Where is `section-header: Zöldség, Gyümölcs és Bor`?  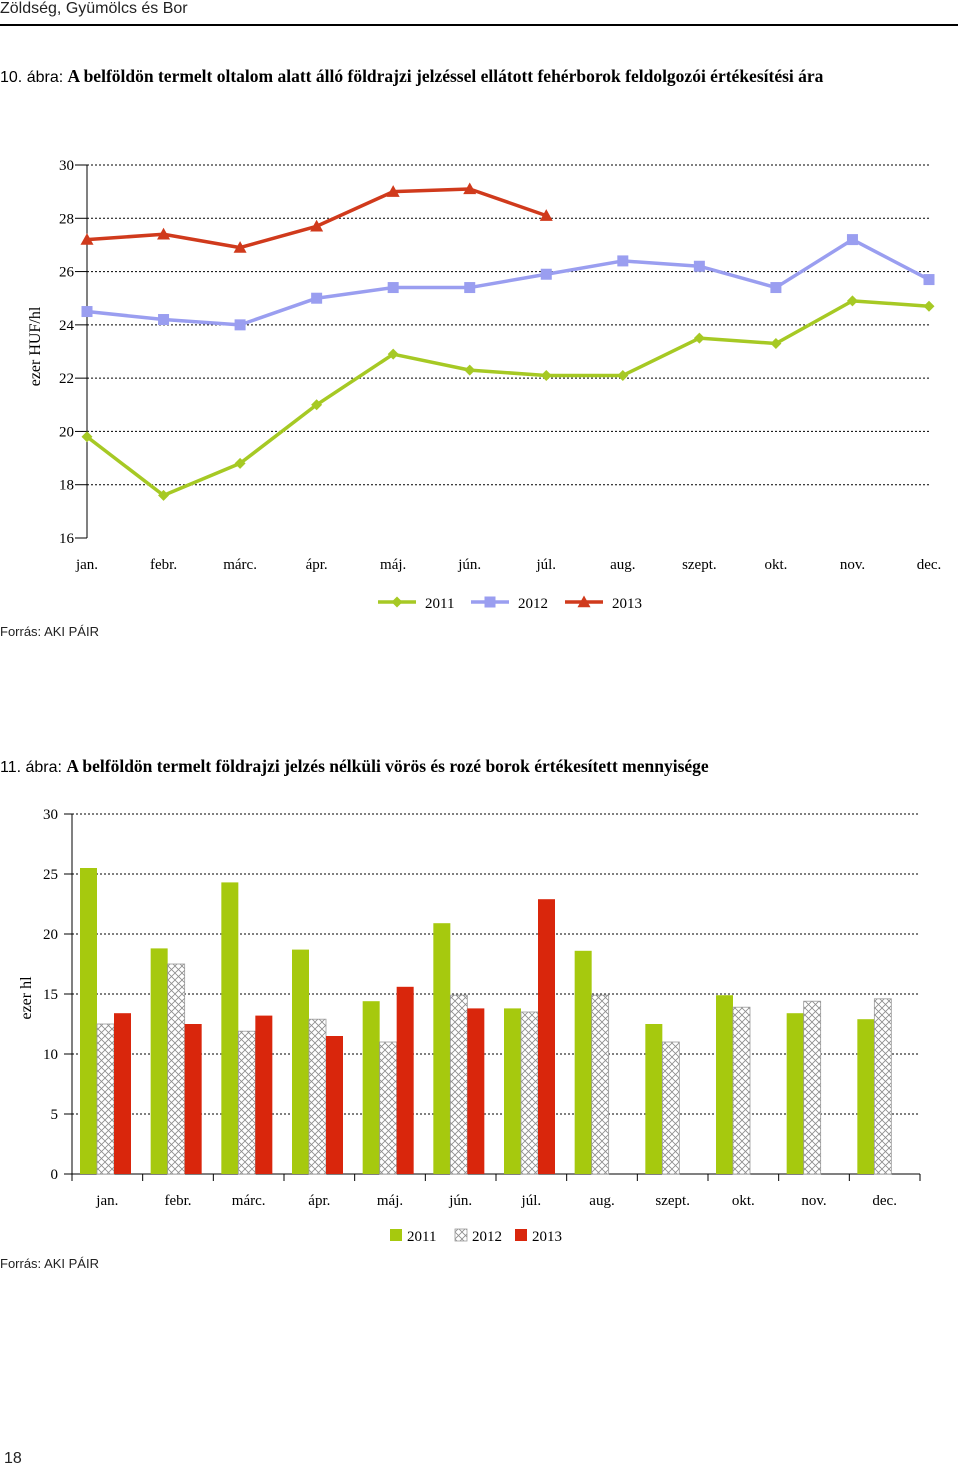
section-header: Zöldség, Gyümölcs és Bor is located at coordinates (94, 8).